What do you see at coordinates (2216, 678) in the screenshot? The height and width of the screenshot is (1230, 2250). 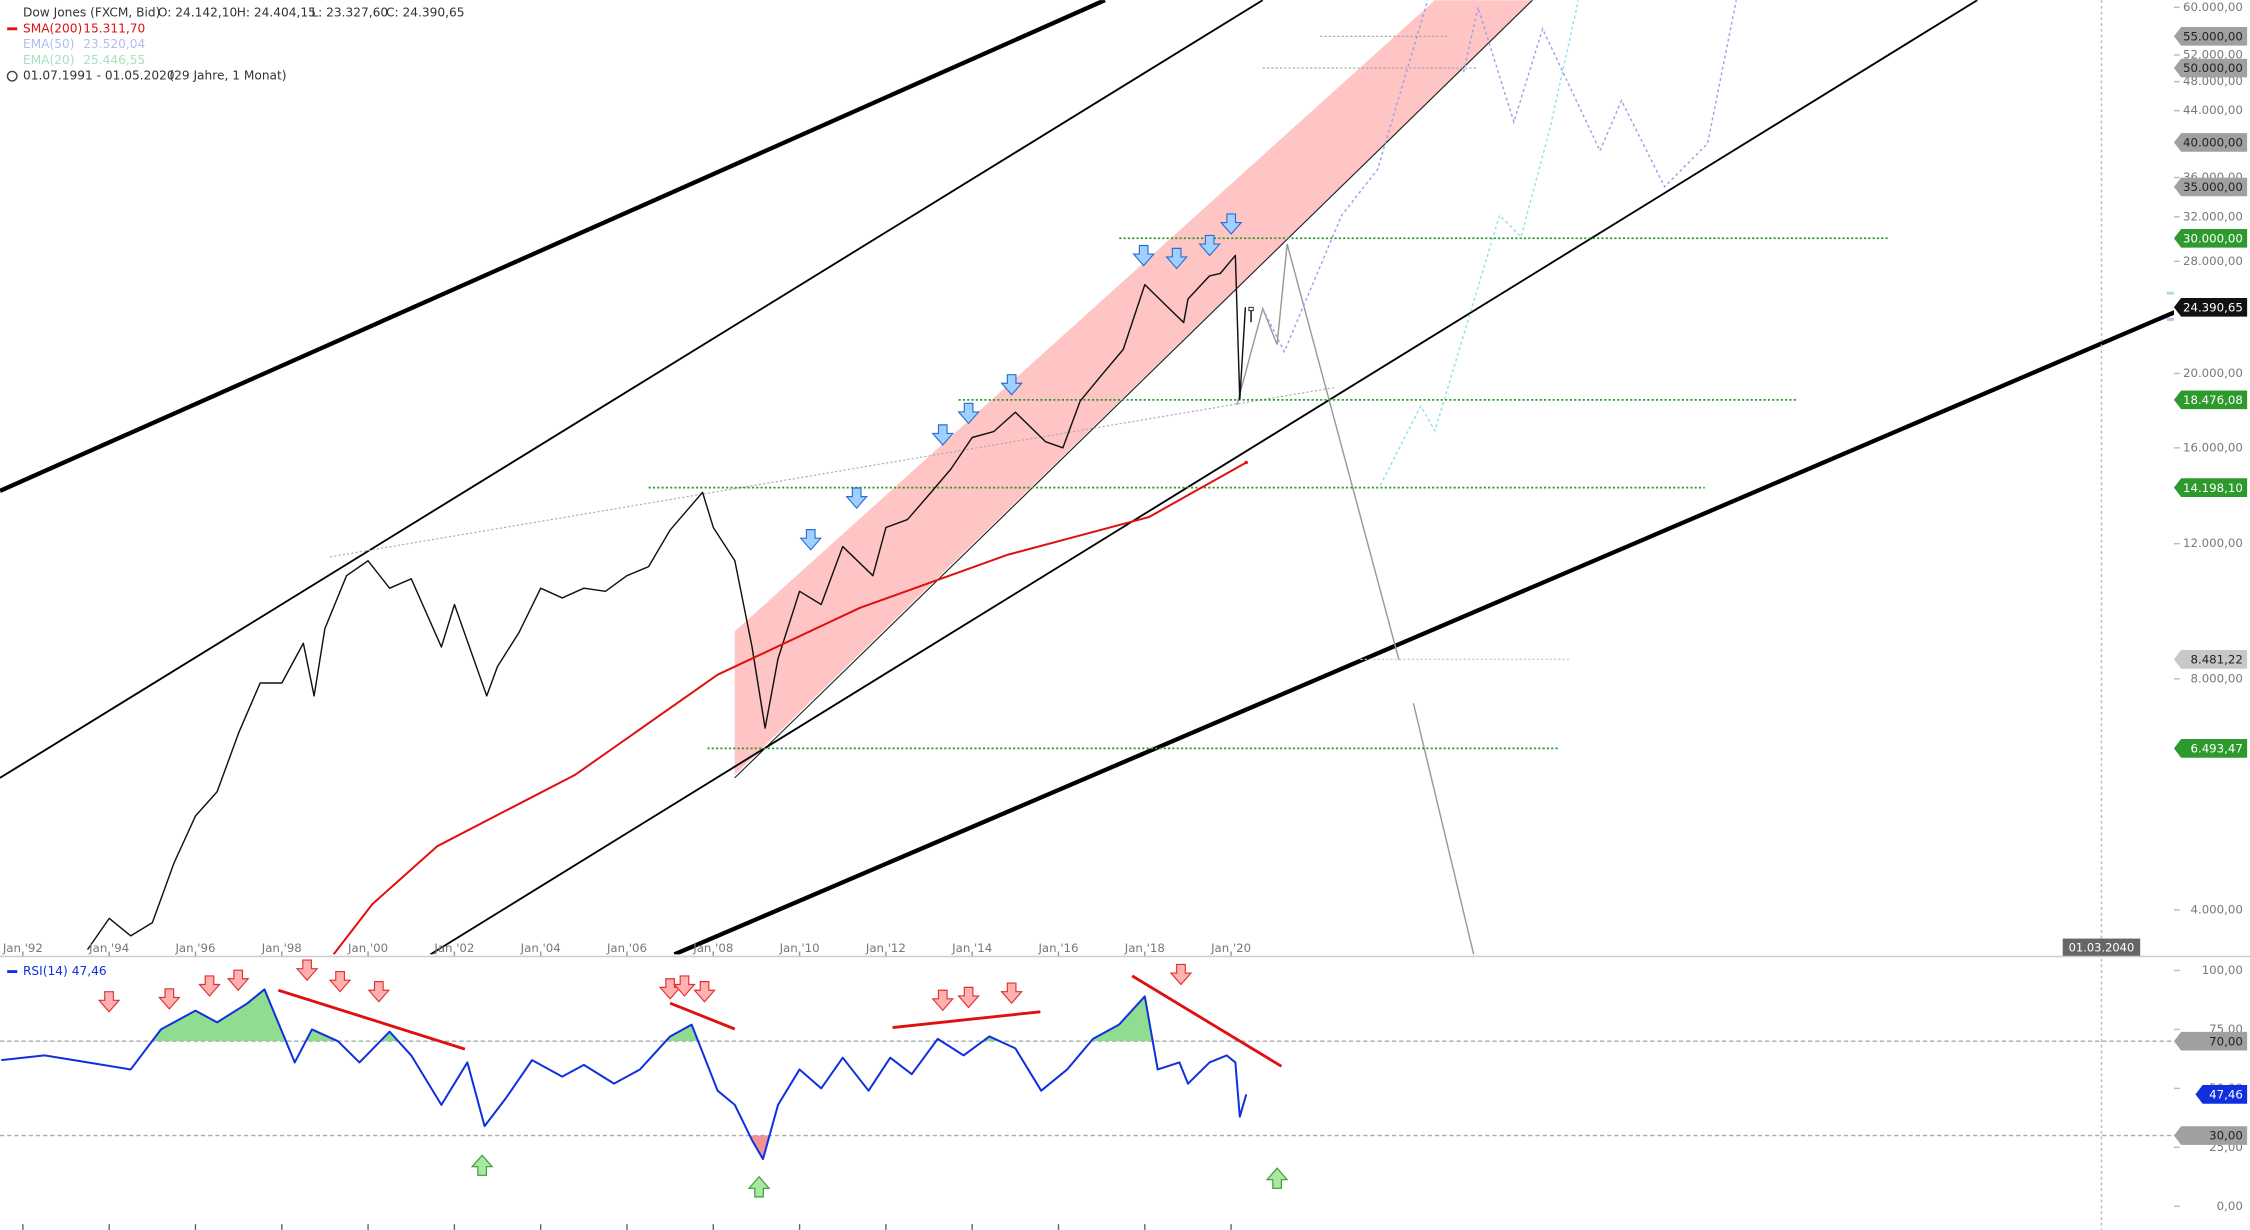 I see `y-tick-label: 8.000,00` at bounding box center [2216, 678].